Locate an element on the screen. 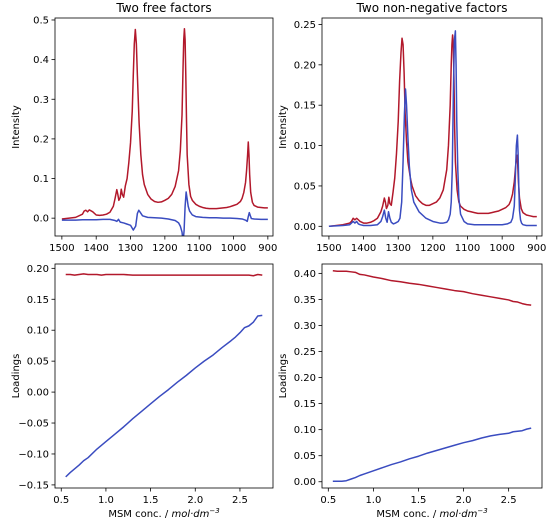 Image resolution: width=550 pixels, height=524 pixels. y-tick-label: 0.5 is located at coordinates (41, 20).